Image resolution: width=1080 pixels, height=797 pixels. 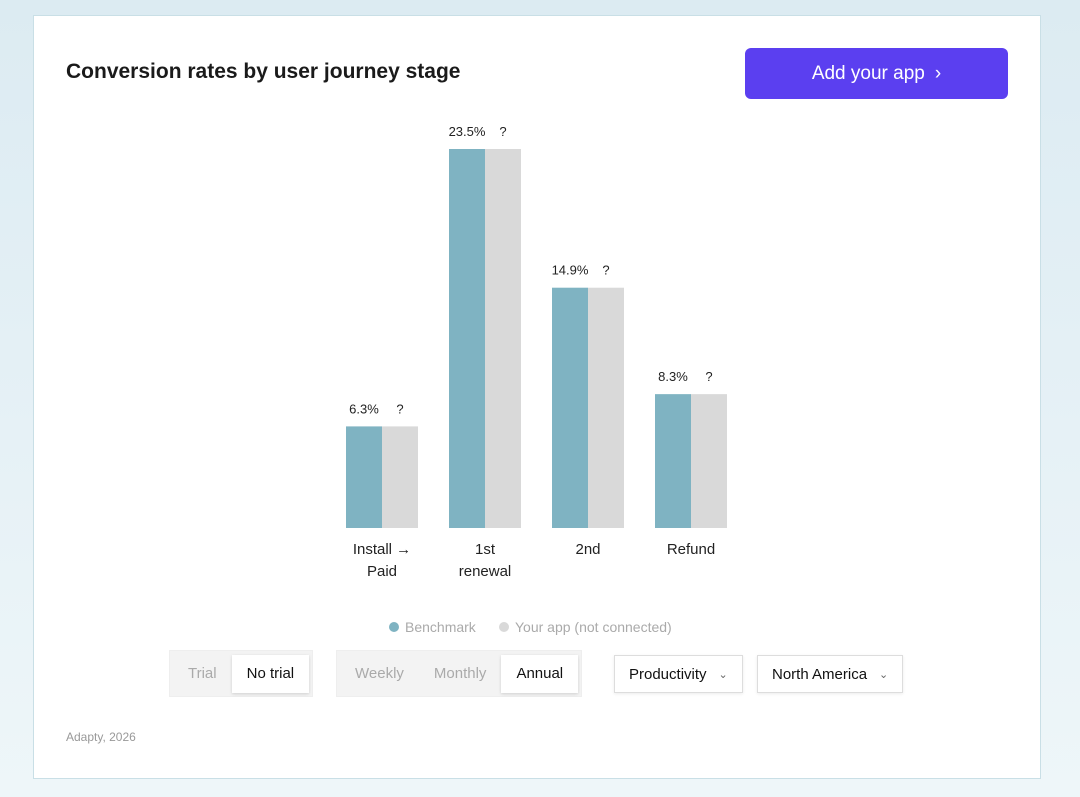 What do you see at coordinates (938, 73) in the screenshot?
I see `button-icon: ›` at bounding box center [938, 73].